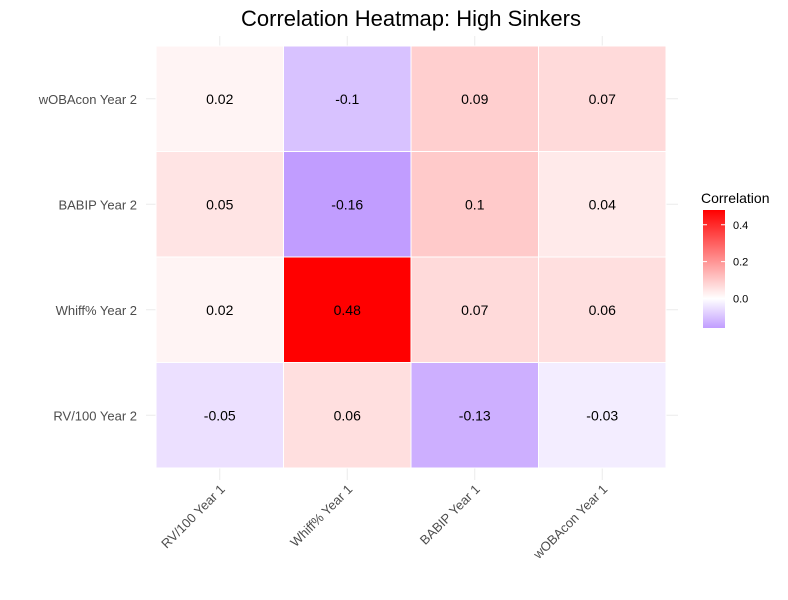  I want to click on cell-value-label: -0.16, so click(347, 204).